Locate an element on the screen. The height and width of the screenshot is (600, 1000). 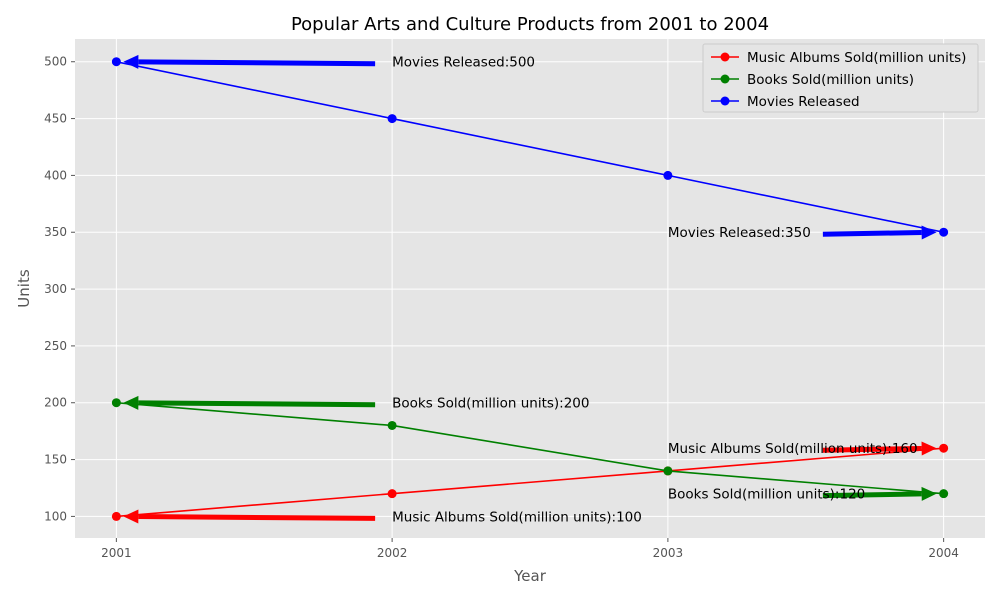
legend-label: Books Sold(million units) is located at coordinates (830, 80).